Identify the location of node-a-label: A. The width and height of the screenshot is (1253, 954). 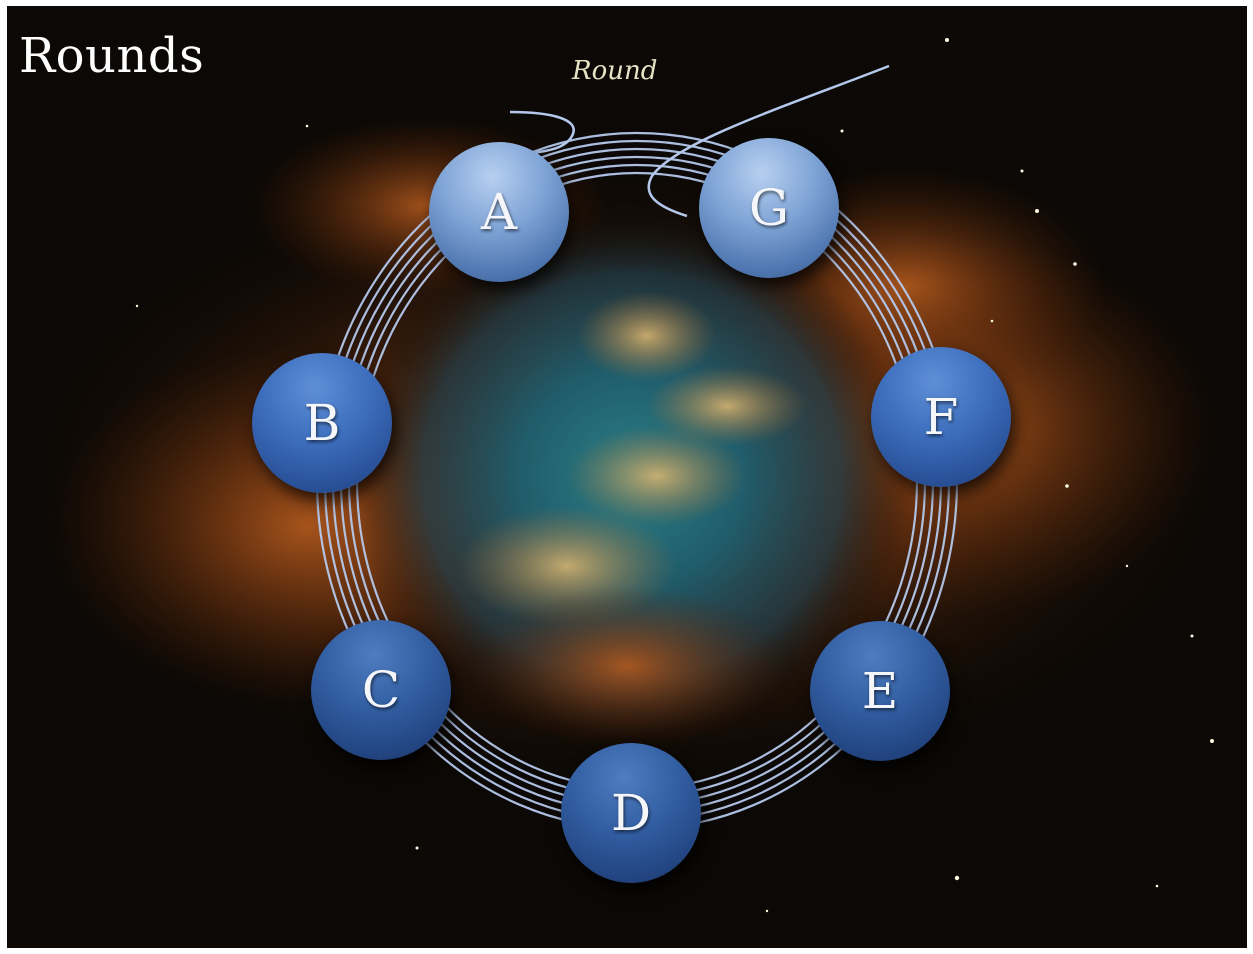
(499, 212).